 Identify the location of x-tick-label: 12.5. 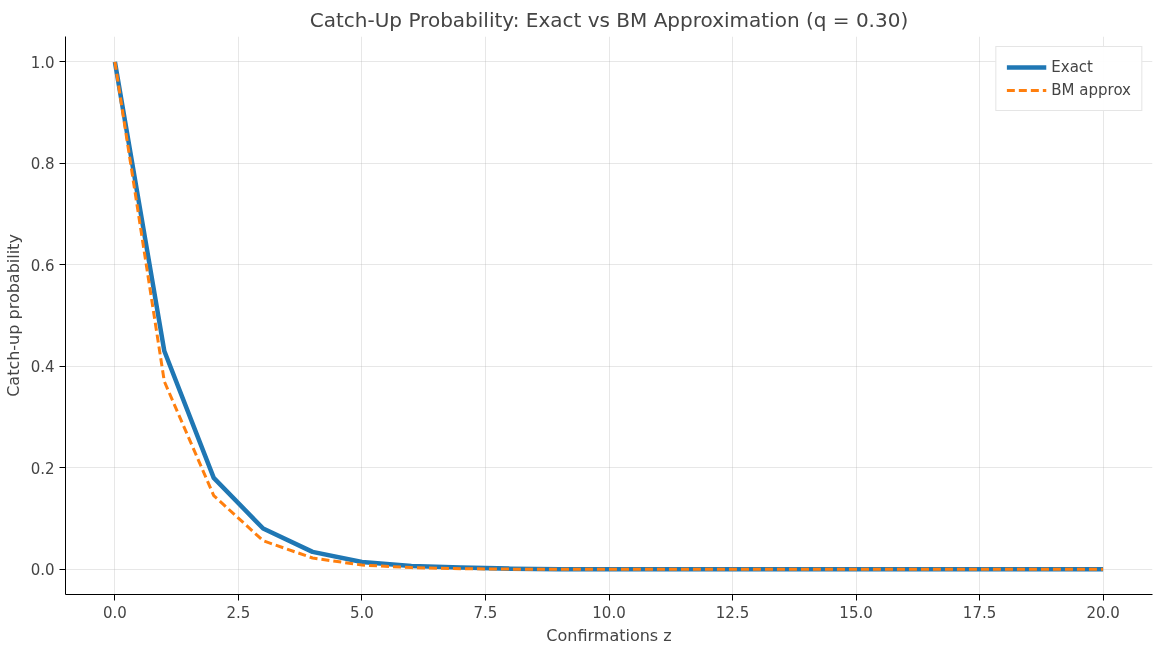
(732, 612).